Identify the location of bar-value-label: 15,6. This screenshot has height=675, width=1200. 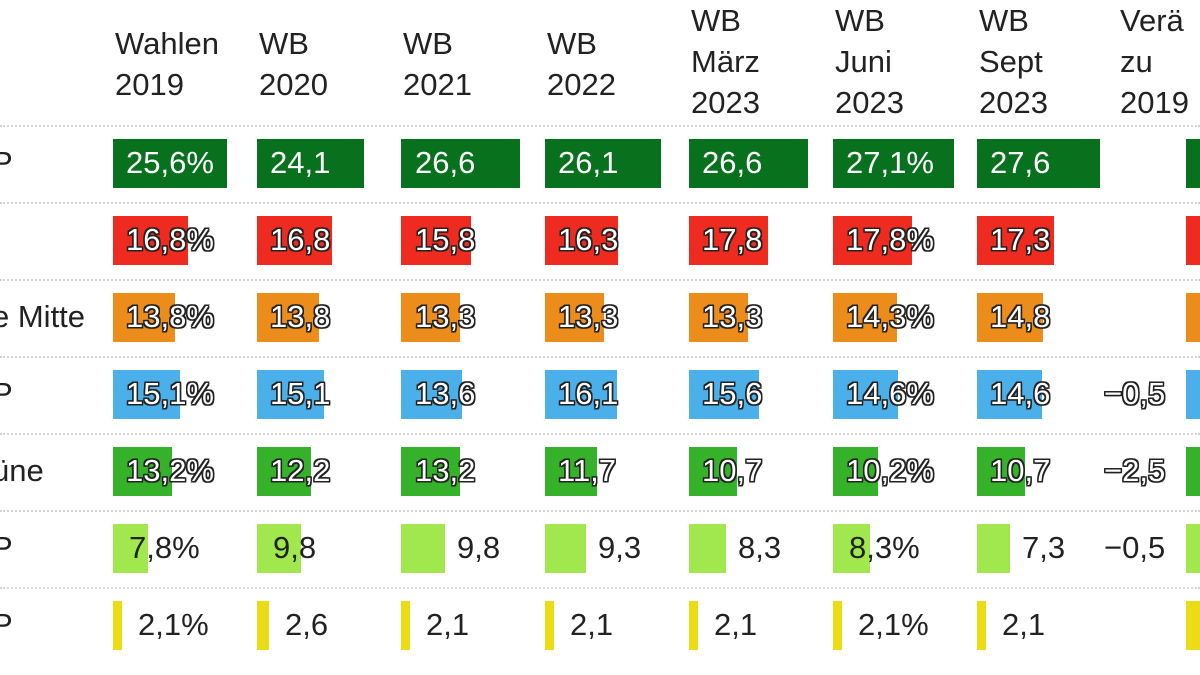
(732, 393).